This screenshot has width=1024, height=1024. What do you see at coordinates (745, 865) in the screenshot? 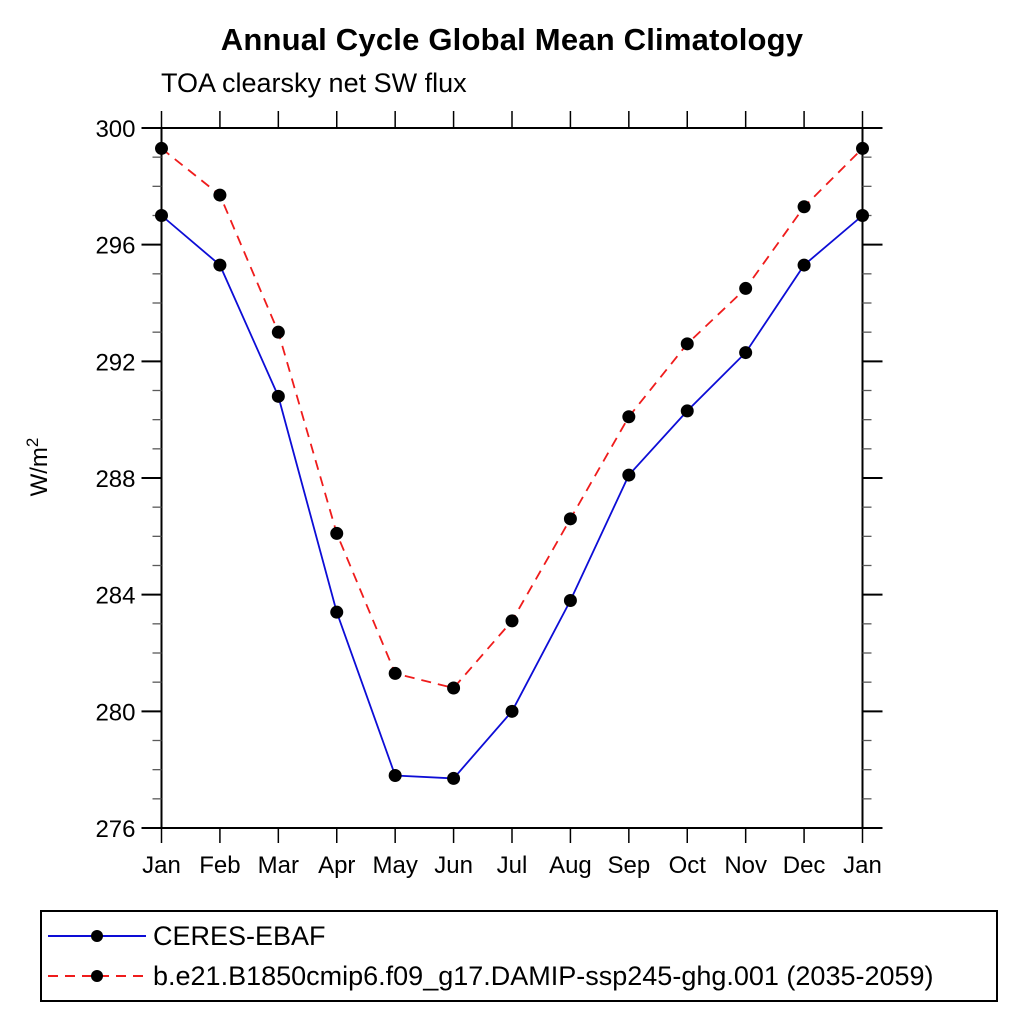
I see `x-axis-tick-label: Nov` at bounding box center [745, 865].